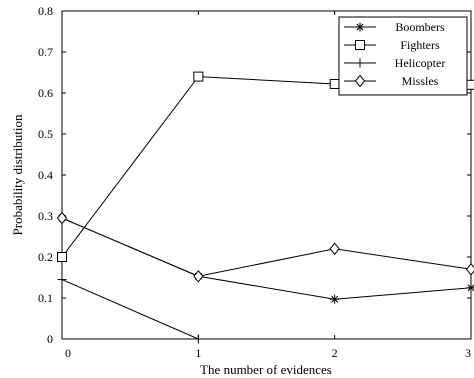 Image resolution: width=474 pixels, height=378 pixels. I want to click on series-helicopter, so click(130, 309).